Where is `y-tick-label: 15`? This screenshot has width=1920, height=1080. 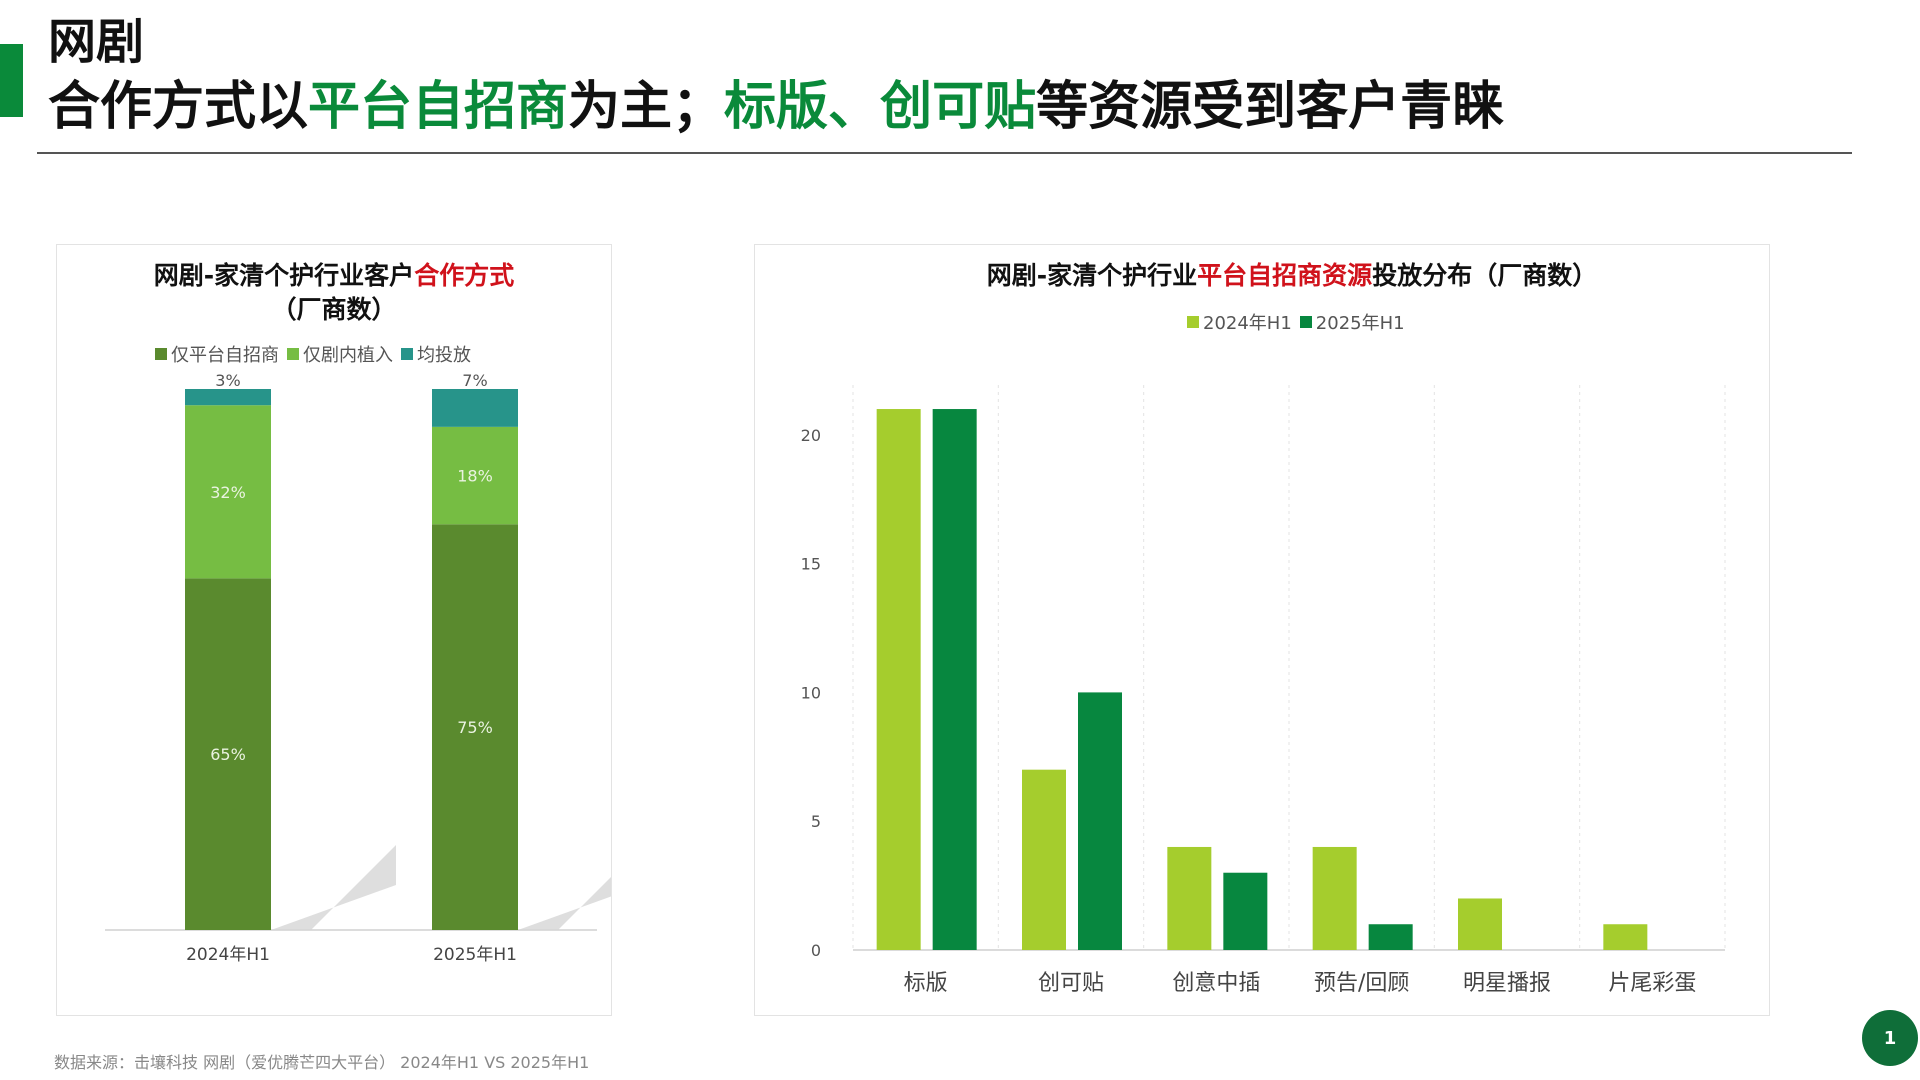
y-tick-label: 15 is located at coordinates (811, 564).